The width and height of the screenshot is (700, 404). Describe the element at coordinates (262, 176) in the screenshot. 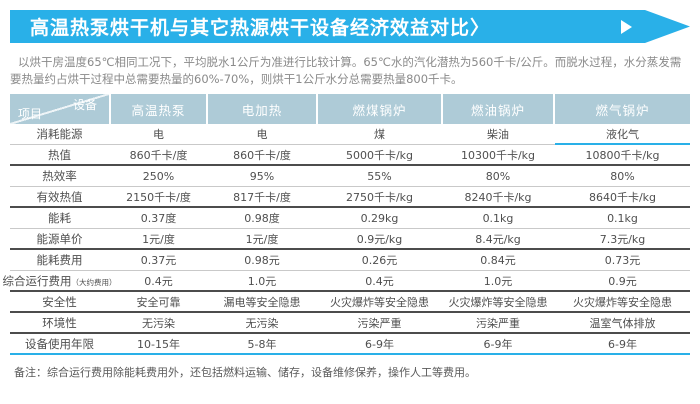

I see `table-cell: 95%` at that location.